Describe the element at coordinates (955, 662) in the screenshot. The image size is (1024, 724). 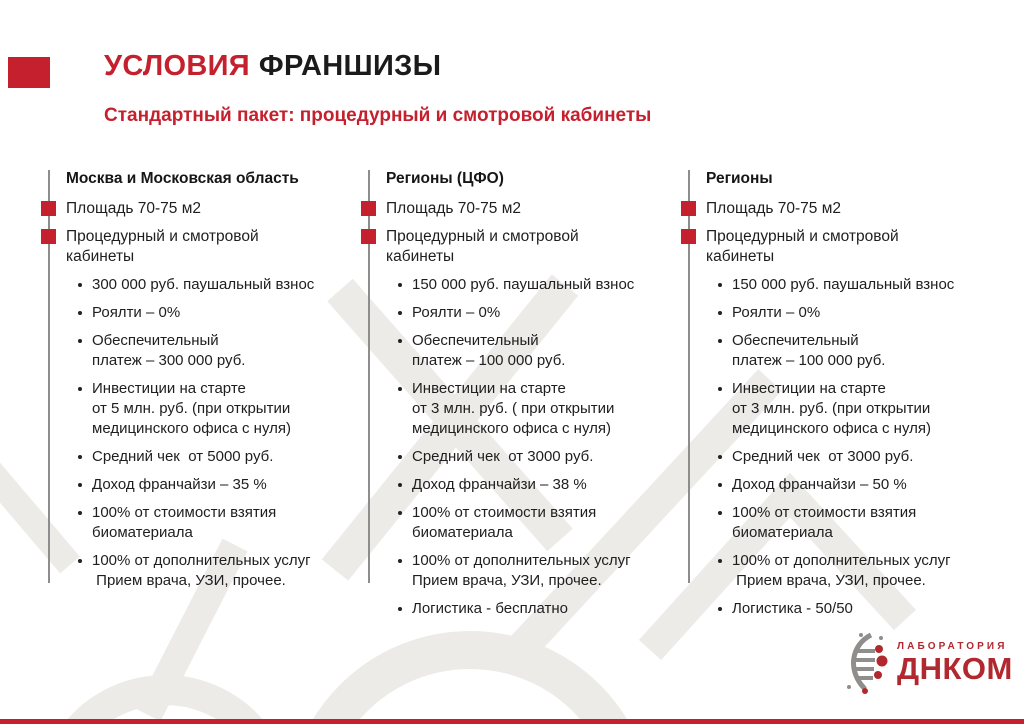
I see `logo-text: ЛАБОРАТОРИЯ ДНКОМ` at that location.